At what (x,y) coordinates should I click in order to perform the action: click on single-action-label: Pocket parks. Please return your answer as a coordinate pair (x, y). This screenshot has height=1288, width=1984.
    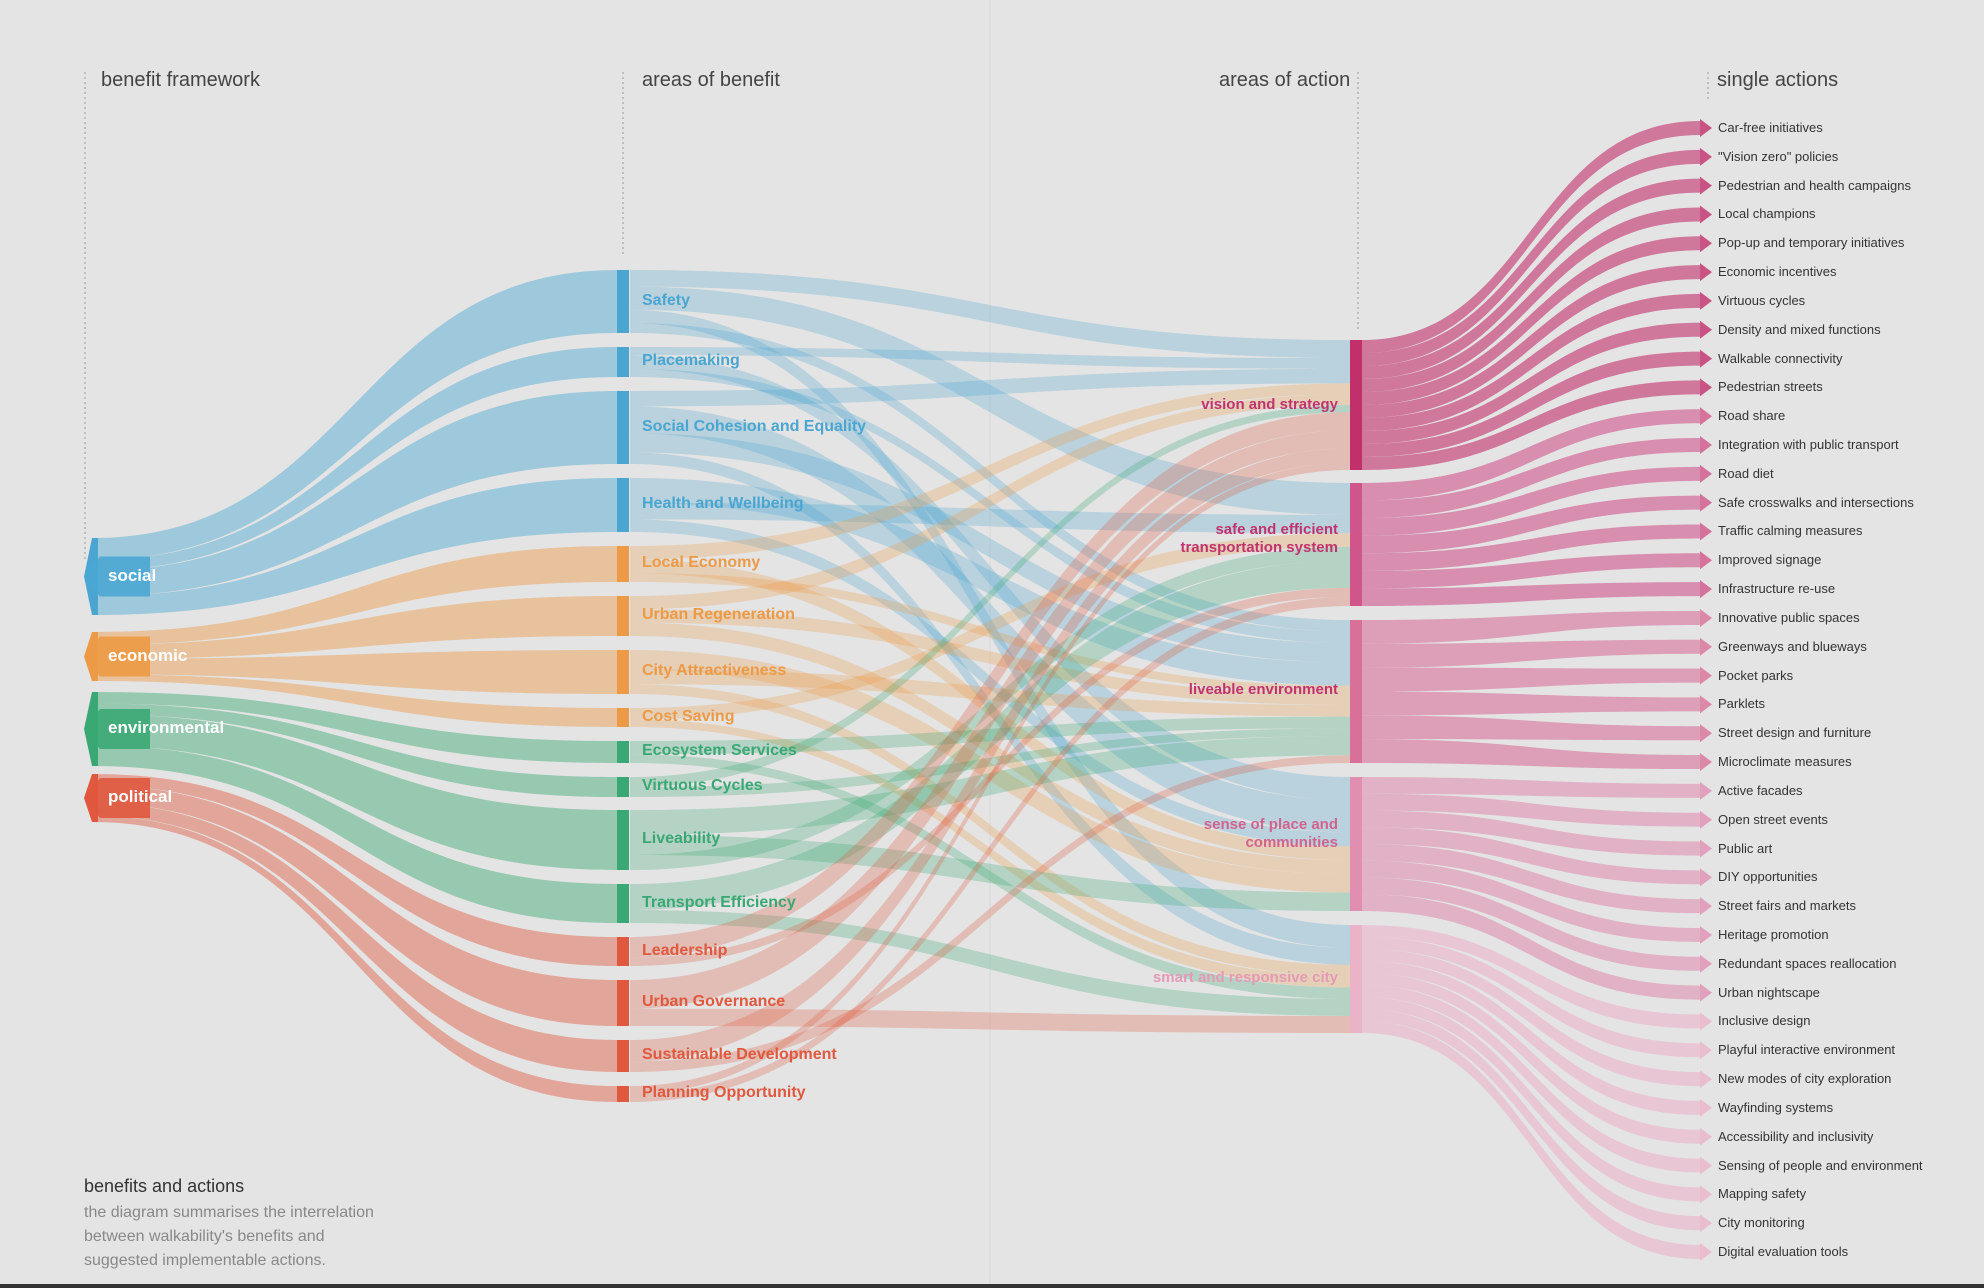
    Looking at the image, I should click on (1756, 675).